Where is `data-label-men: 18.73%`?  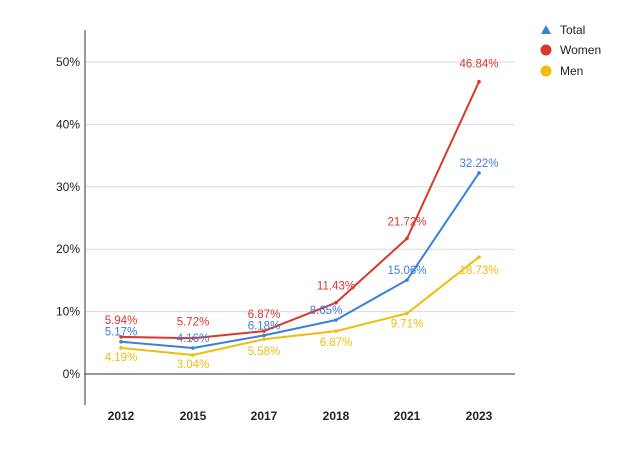 data-label-men: 18.73% is located at coordinates (478, 271).